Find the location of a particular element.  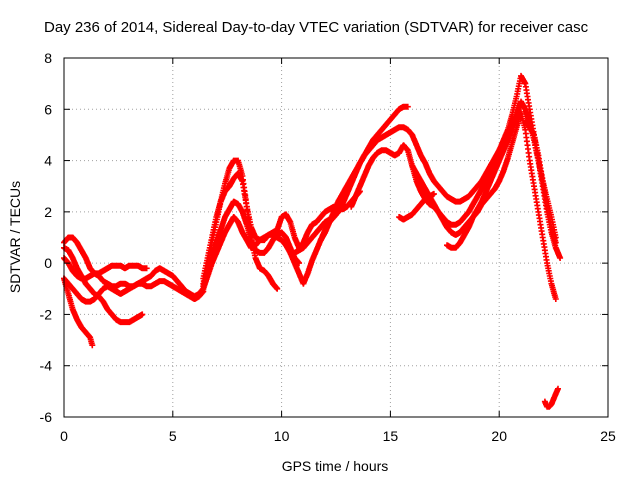

x-tick-label: 25 is located at coordinates (608, 436).